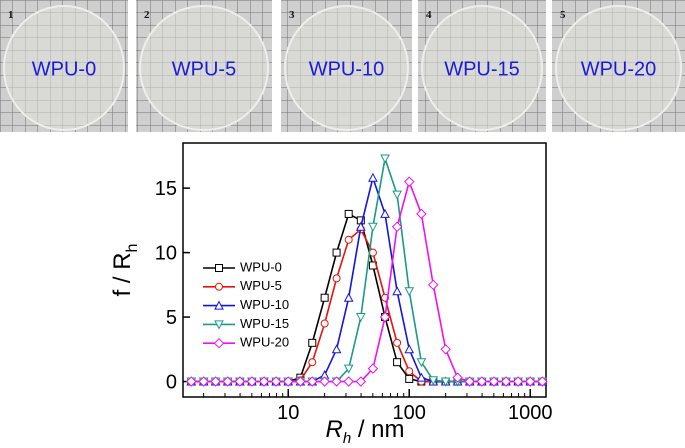 The width and height of the screenshot is (685, 448). What do you see at coordinates (292, 15) in the screenshot?
I see `photo-number: 3` at bounding box center [292, 15].